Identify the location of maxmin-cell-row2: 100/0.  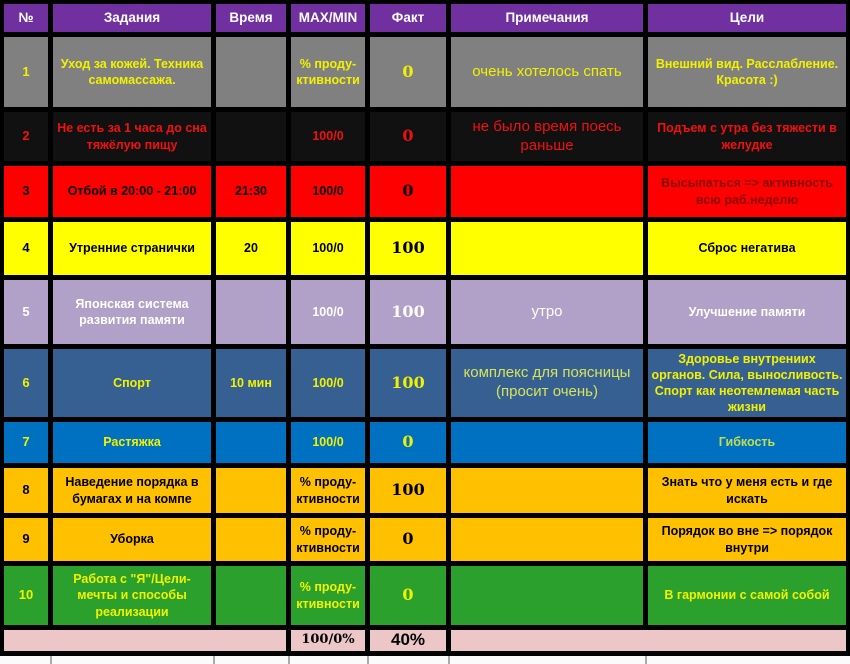
(328, 136).